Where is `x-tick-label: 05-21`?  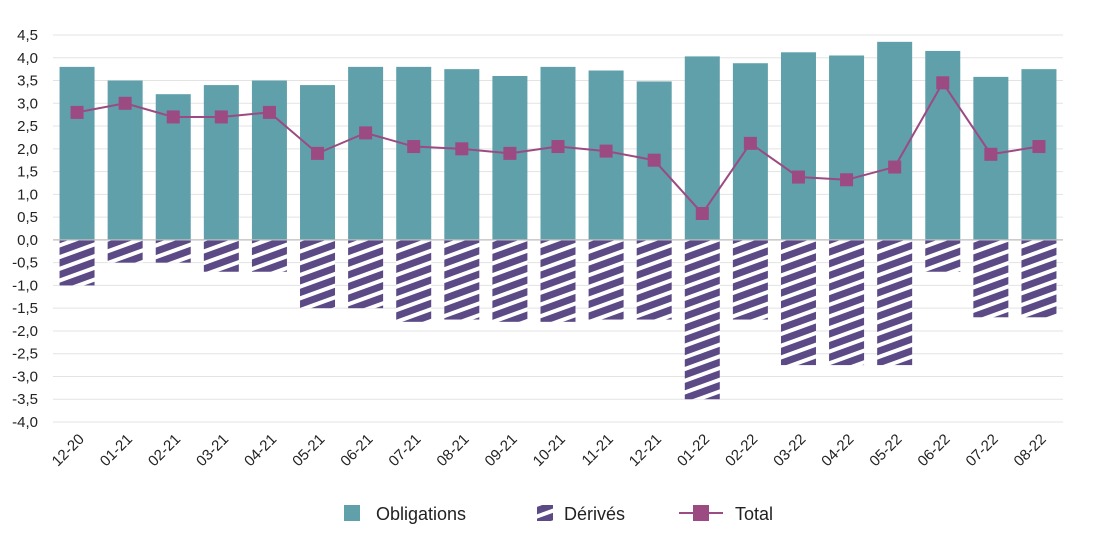
x-tick-label: 05-21 is located at coordinates (308, 450).